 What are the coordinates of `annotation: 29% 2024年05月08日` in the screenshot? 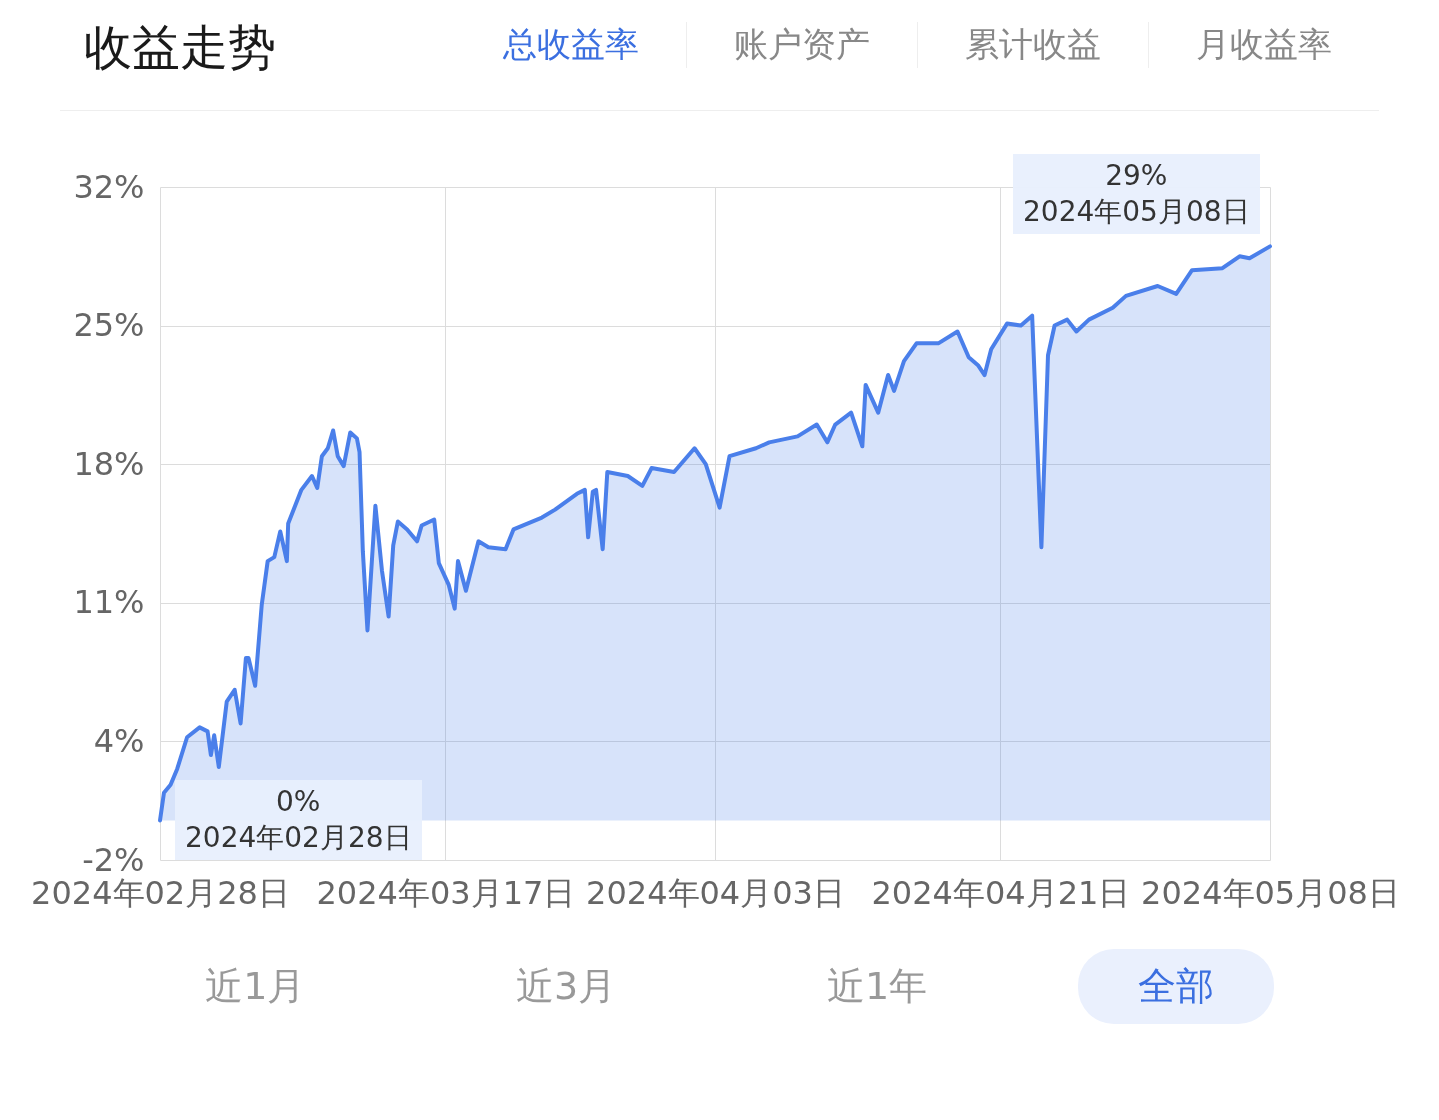 It's located at (1136, 194).